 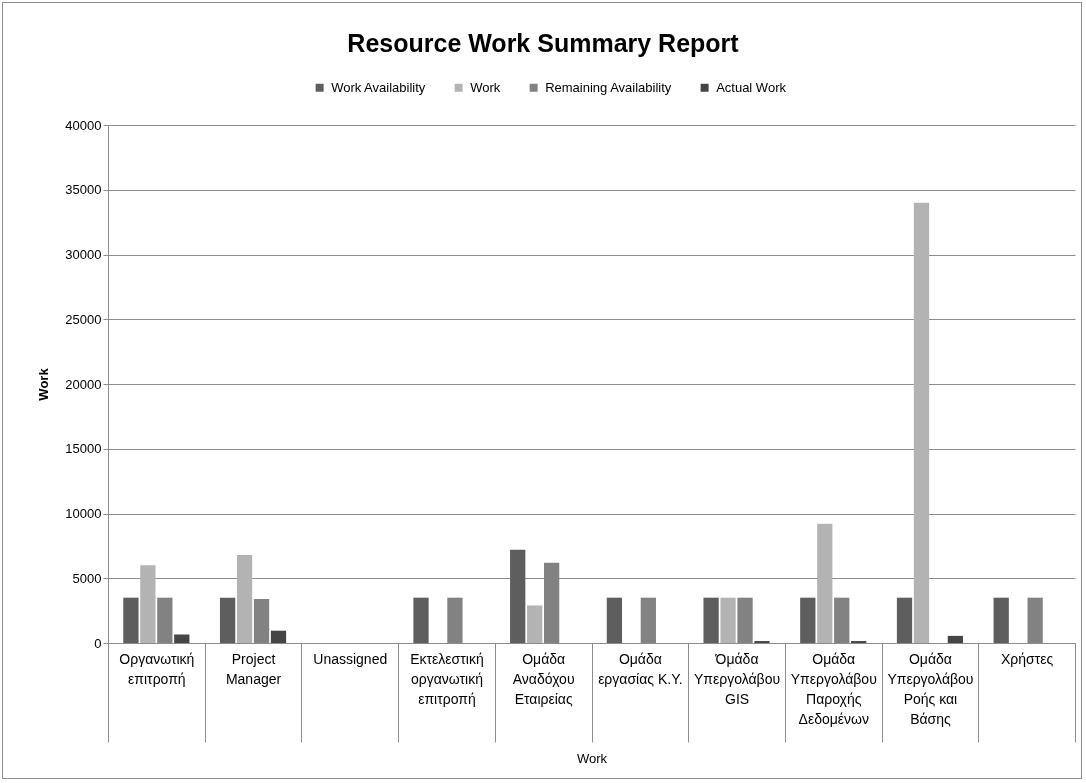 What do you see at coordinates (751, 87) in the screenshot?
I see `legend-label: Actual Work` at bounding box center [751, 87].